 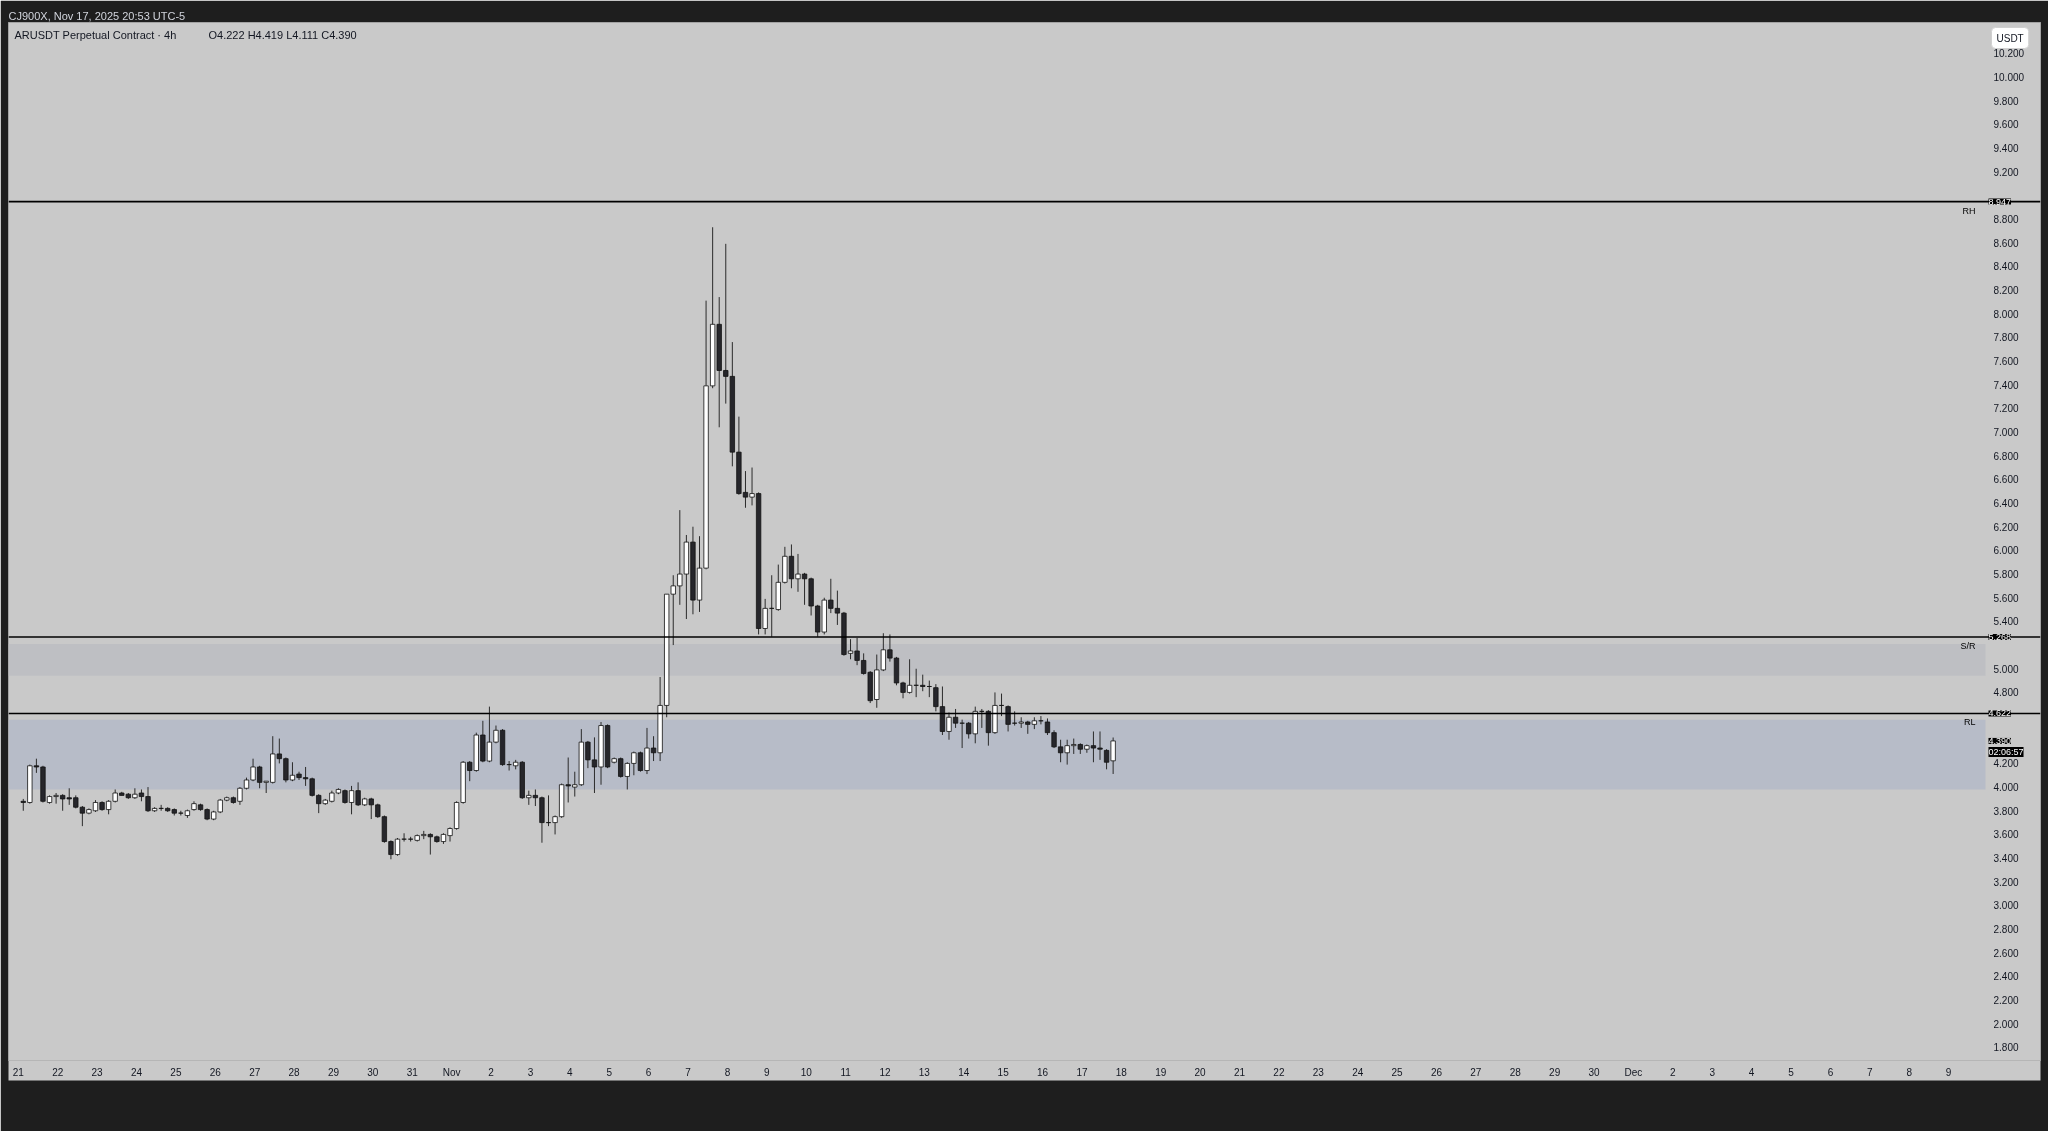 What do you see at coordinates (95, 34) in the screenshot?
I see `text: ARUSDT Perpetual Contract · 4h` at bounding box center [95, 34].